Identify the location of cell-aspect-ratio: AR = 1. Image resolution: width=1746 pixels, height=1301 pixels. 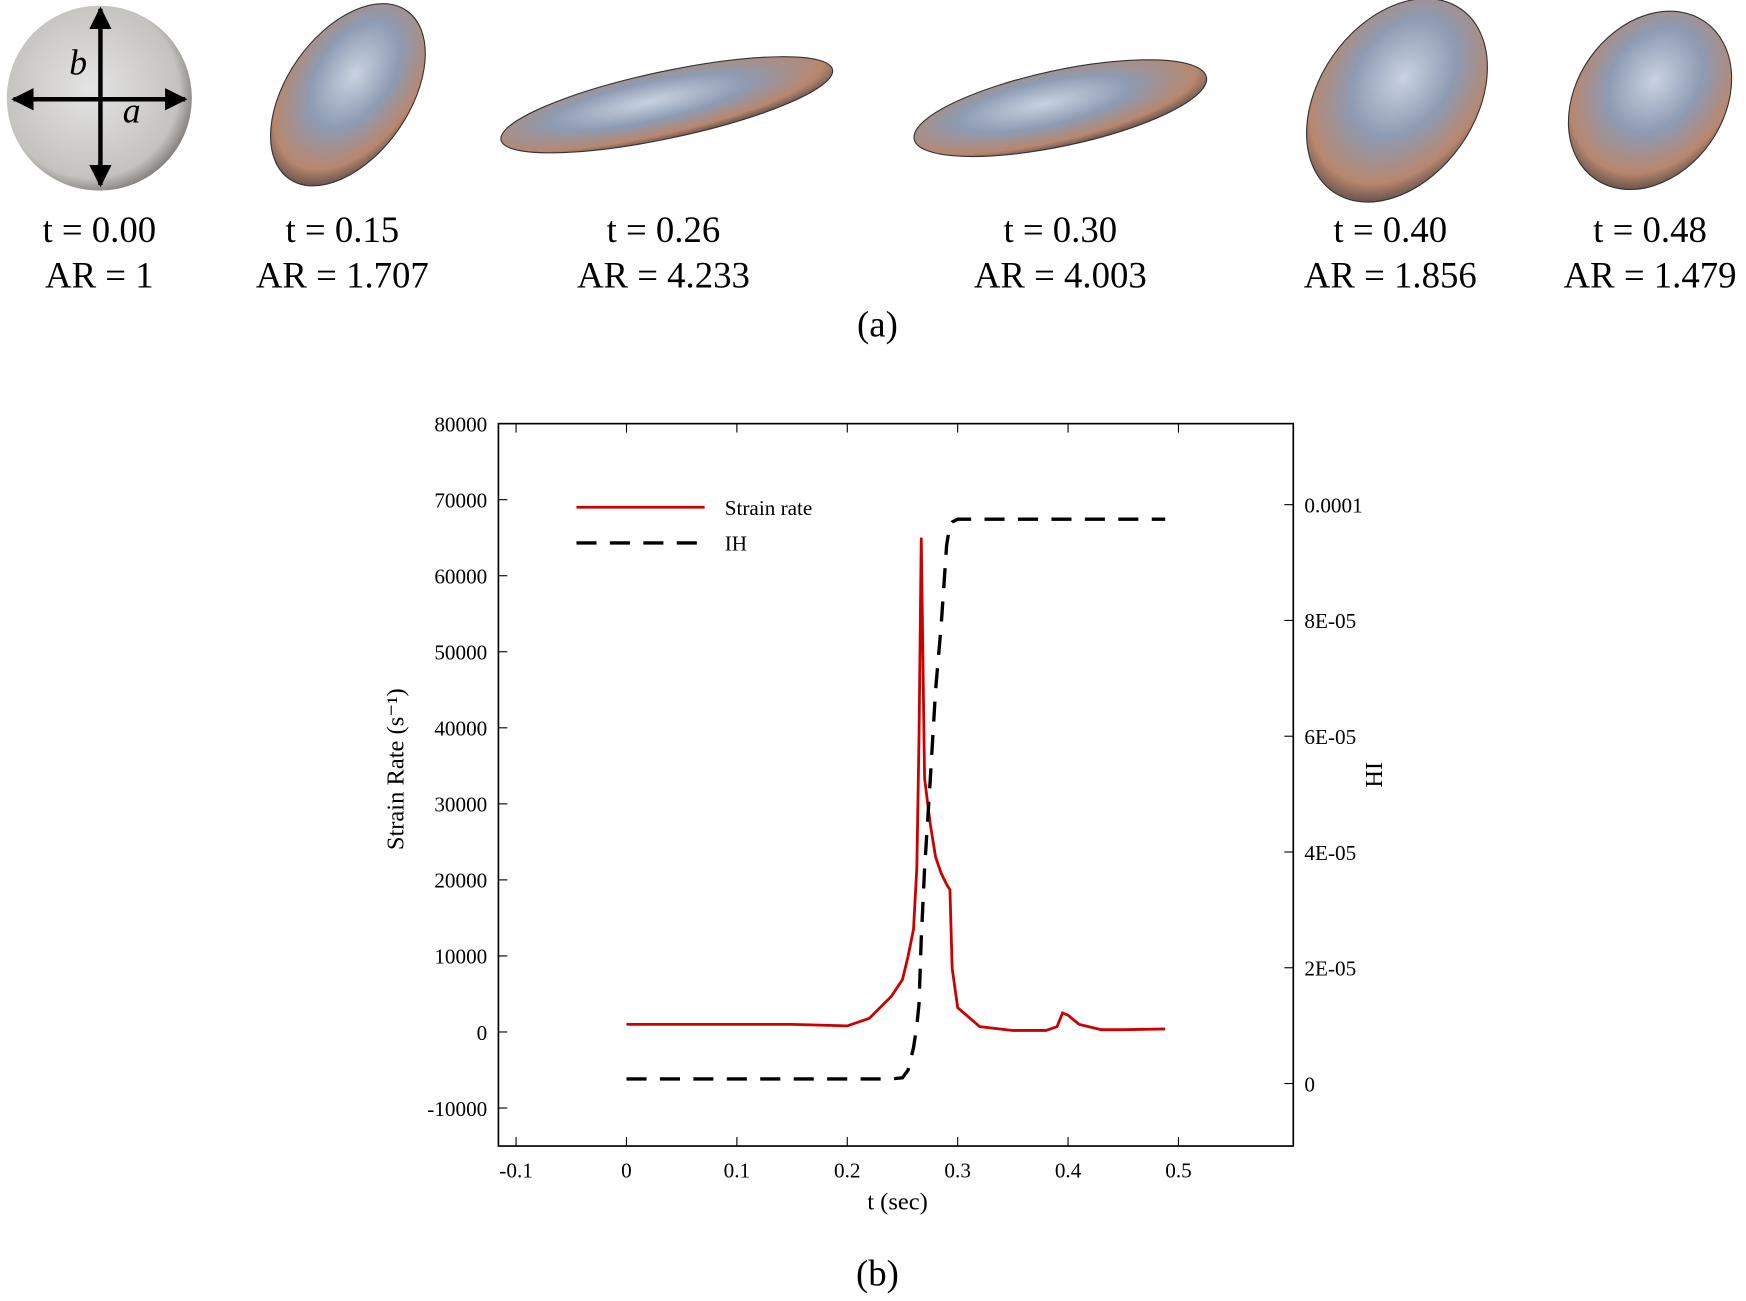
(99, 275).